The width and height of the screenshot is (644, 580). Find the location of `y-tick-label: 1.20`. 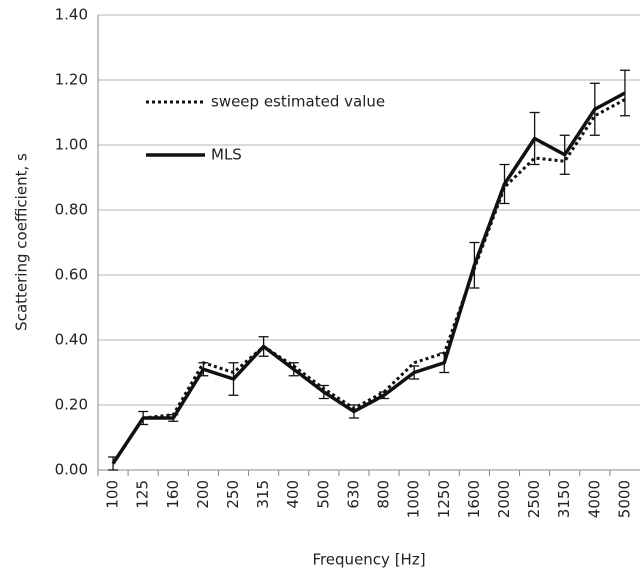

y-tick-label: 1.20 is located at coordinates (71, 80).